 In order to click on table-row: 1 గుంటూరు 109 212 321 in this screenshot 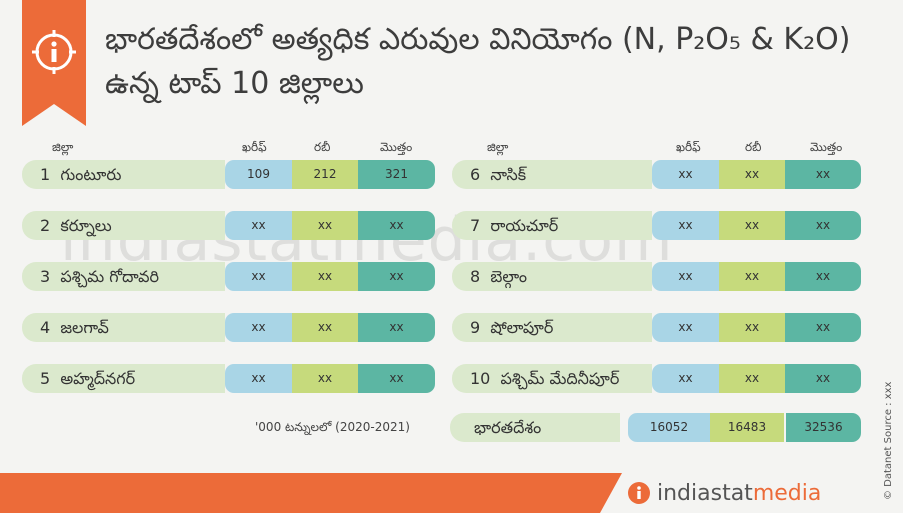, I will do `click(228, 174)`.